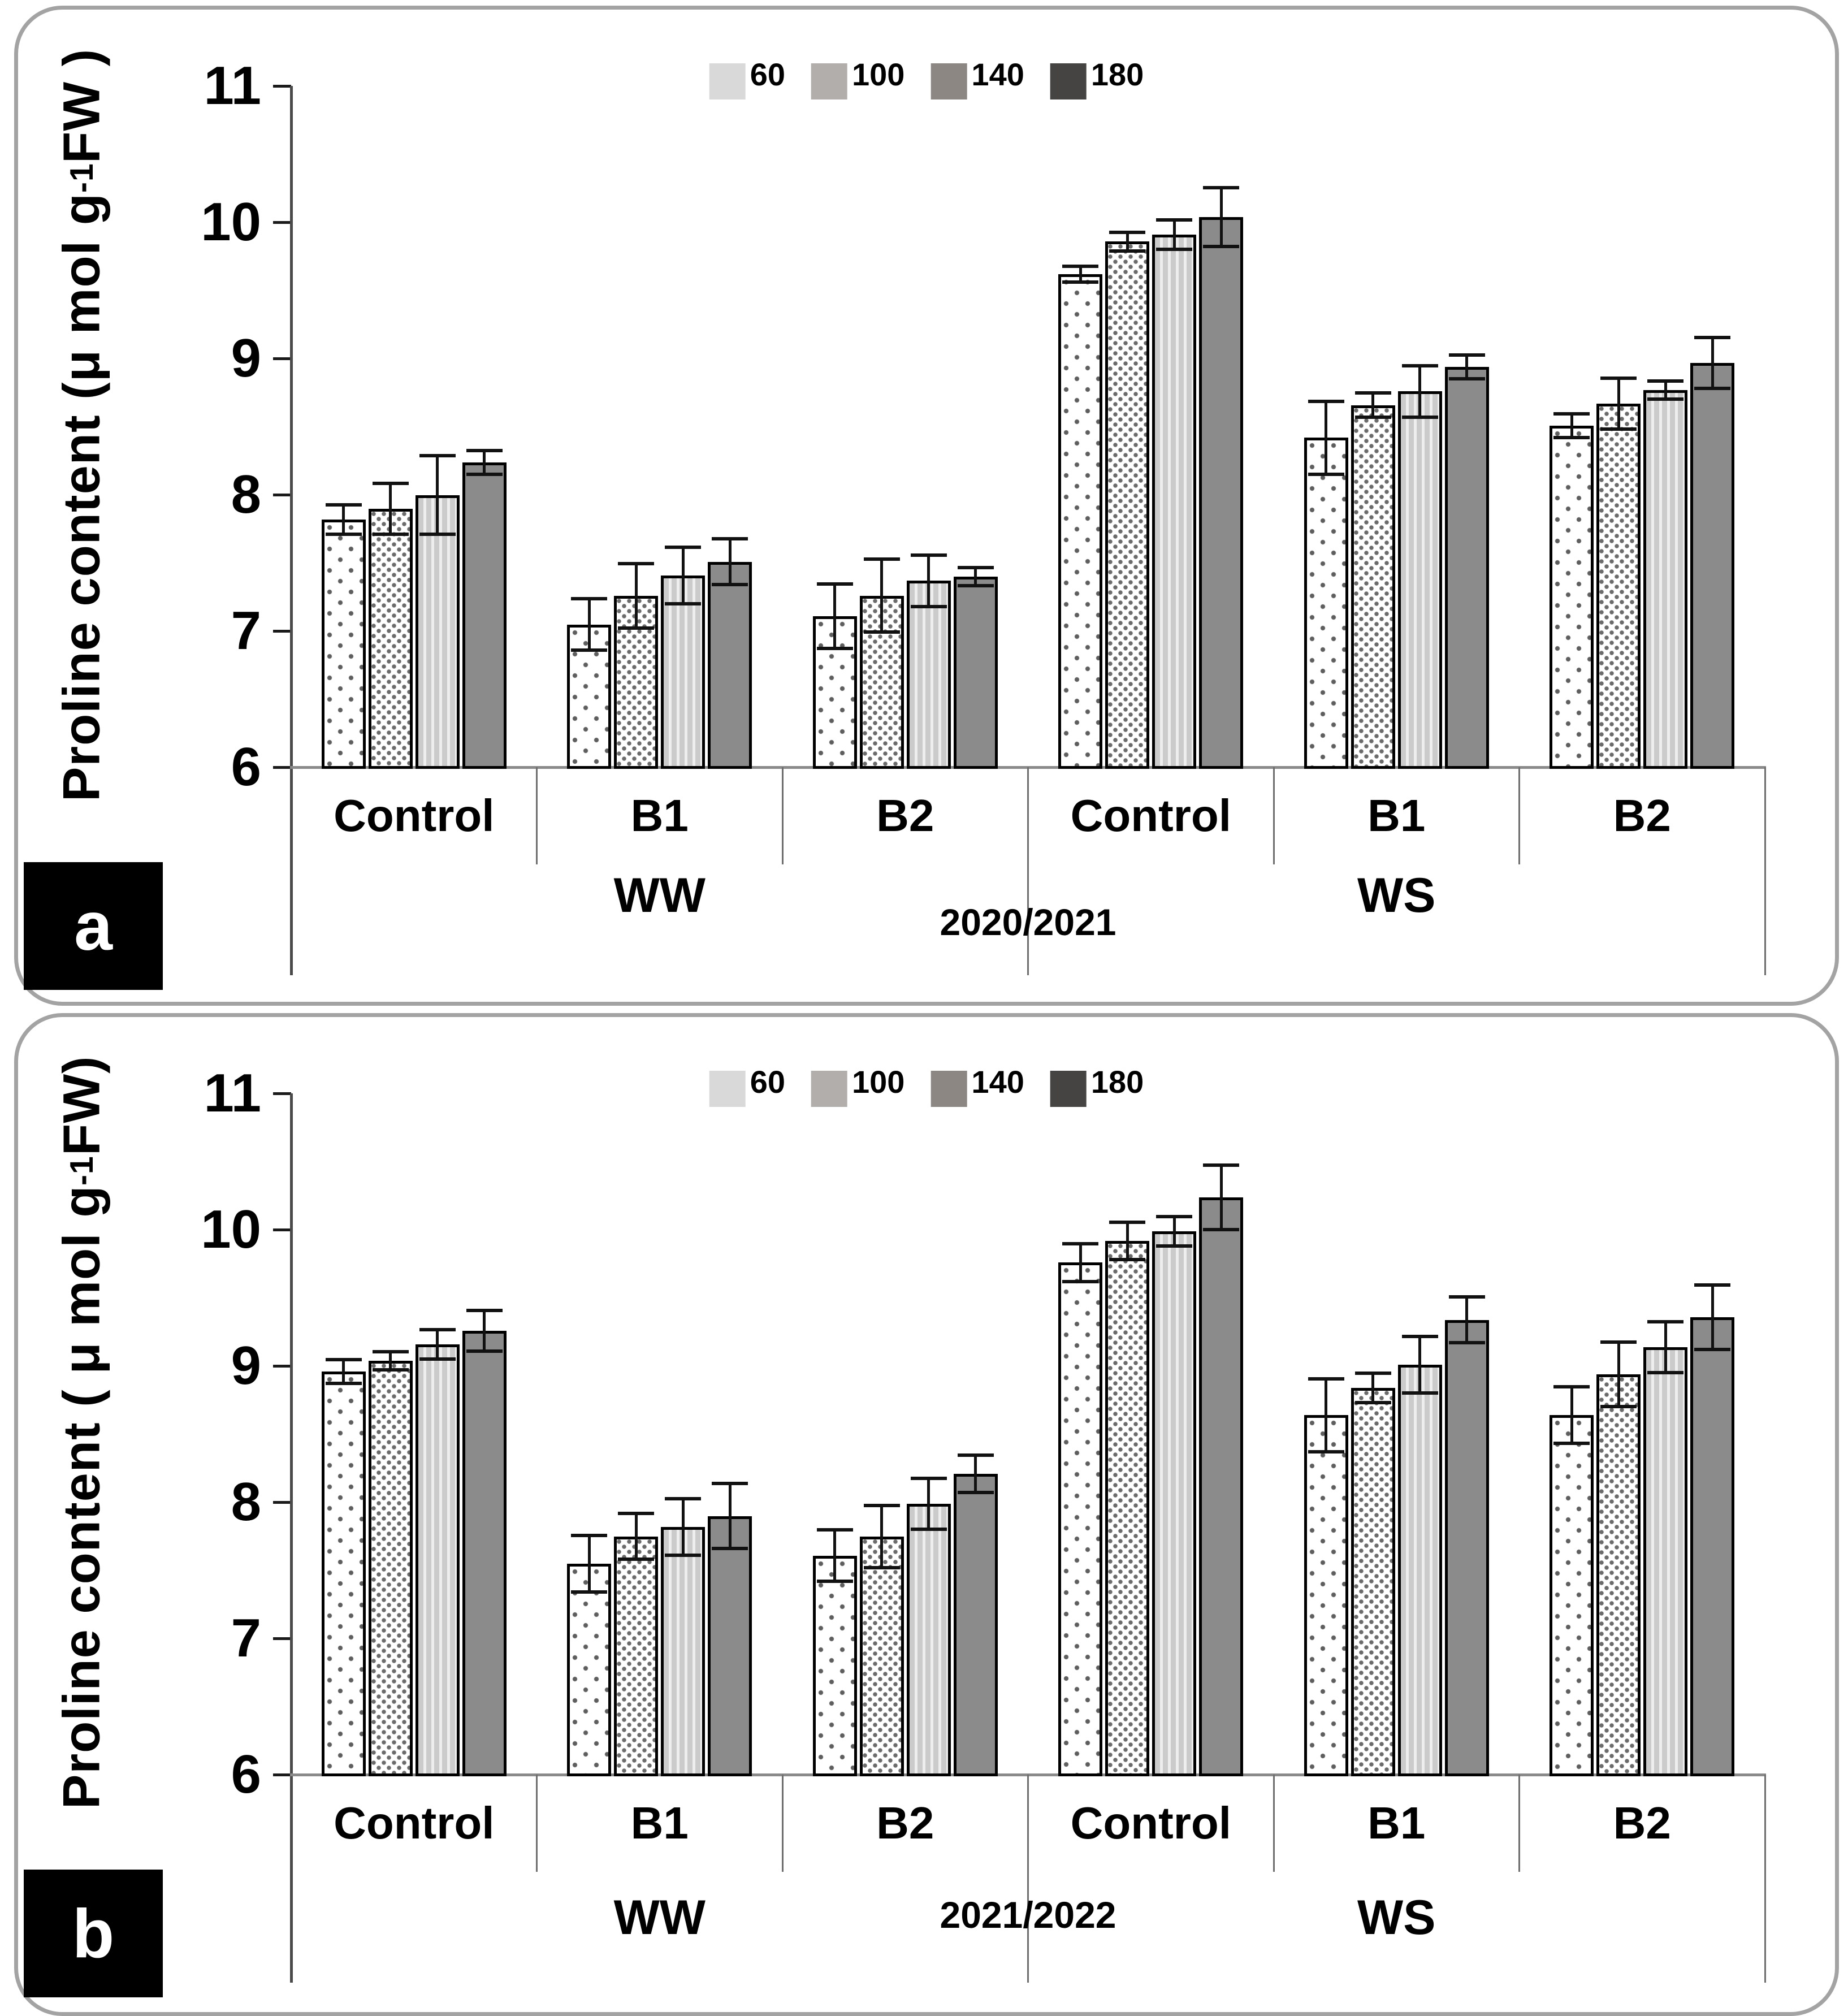 Image resolution: width=1848 pixels, height=2016 pixels. What do you see at coordinates (1619, 1575) in the screenshot?
I see `bar-100-ws-b2` at bounding box center [1619, 1575].